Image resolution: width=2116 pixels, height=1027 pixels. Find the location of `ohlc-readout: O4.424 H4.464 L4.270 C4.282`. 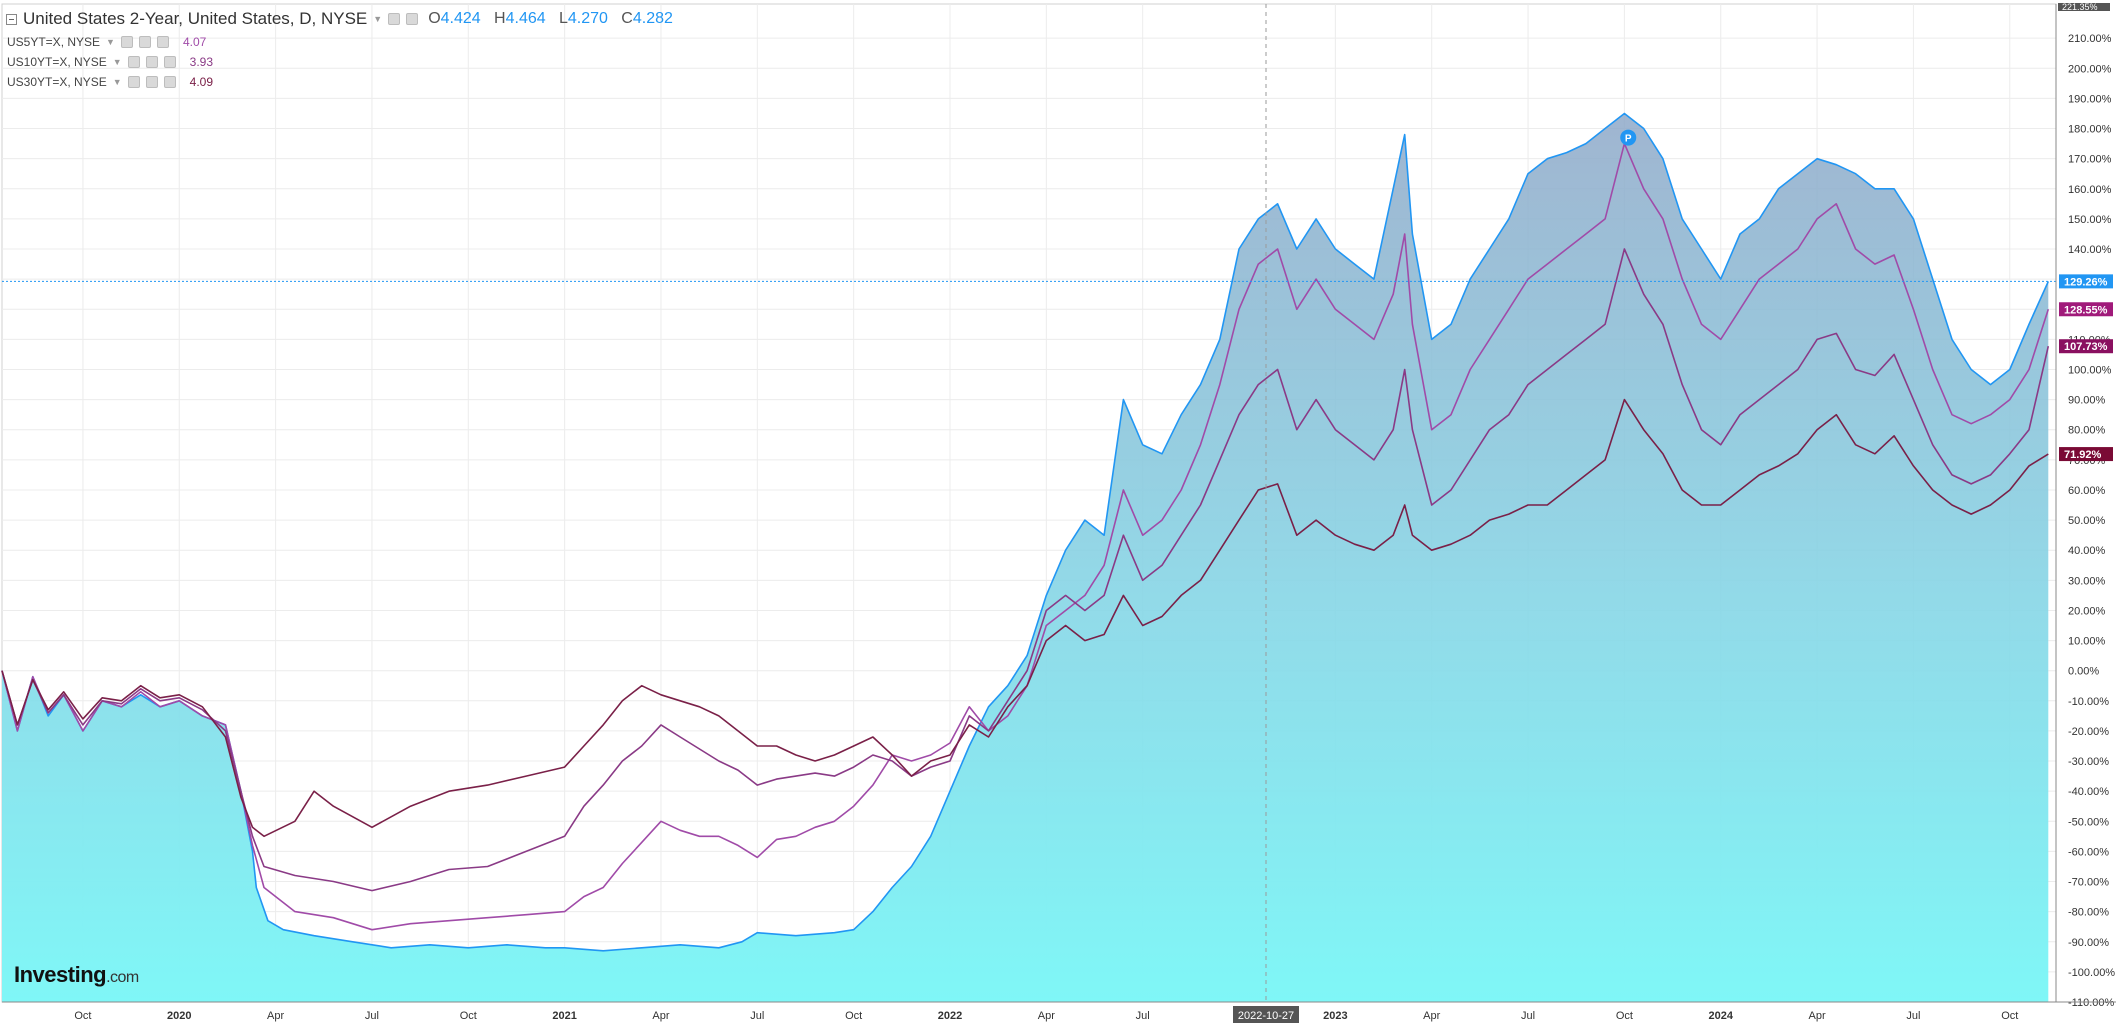

ohlc-readout: O4.424 H4.464 L4.270 C4.282 is located at coordinates (550, 19).